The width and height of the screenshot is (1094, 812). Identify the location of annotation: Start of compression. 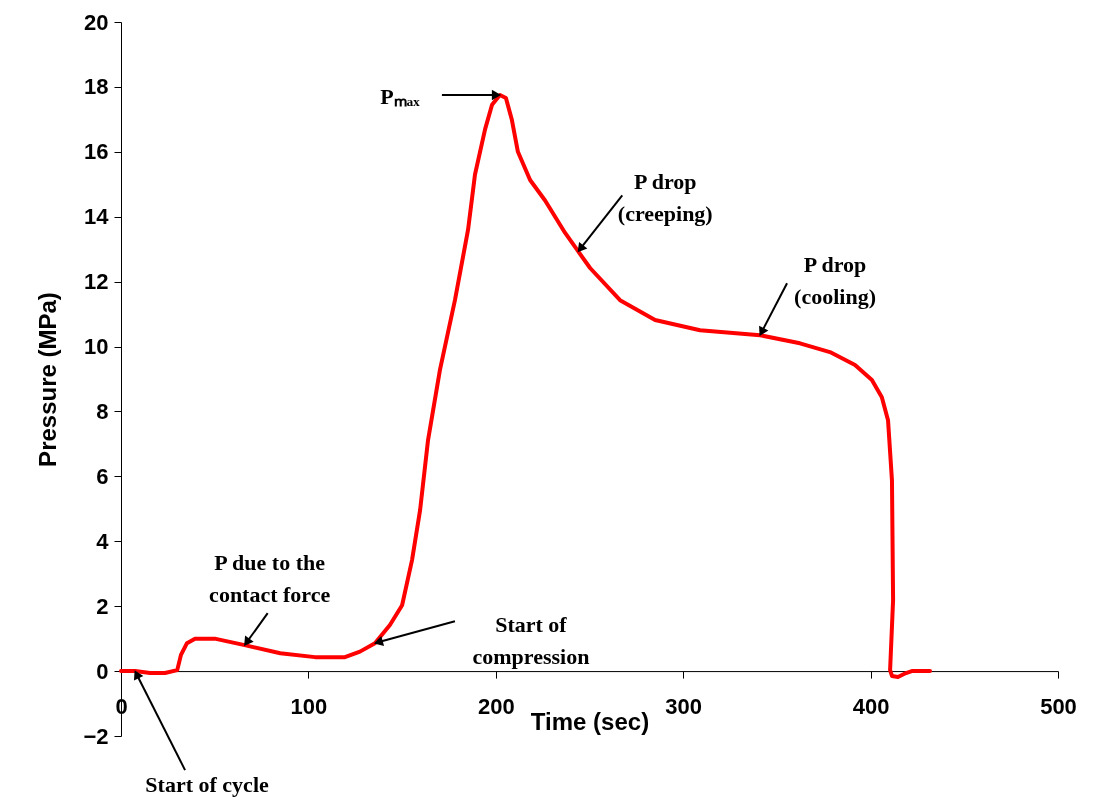
(531, 641).